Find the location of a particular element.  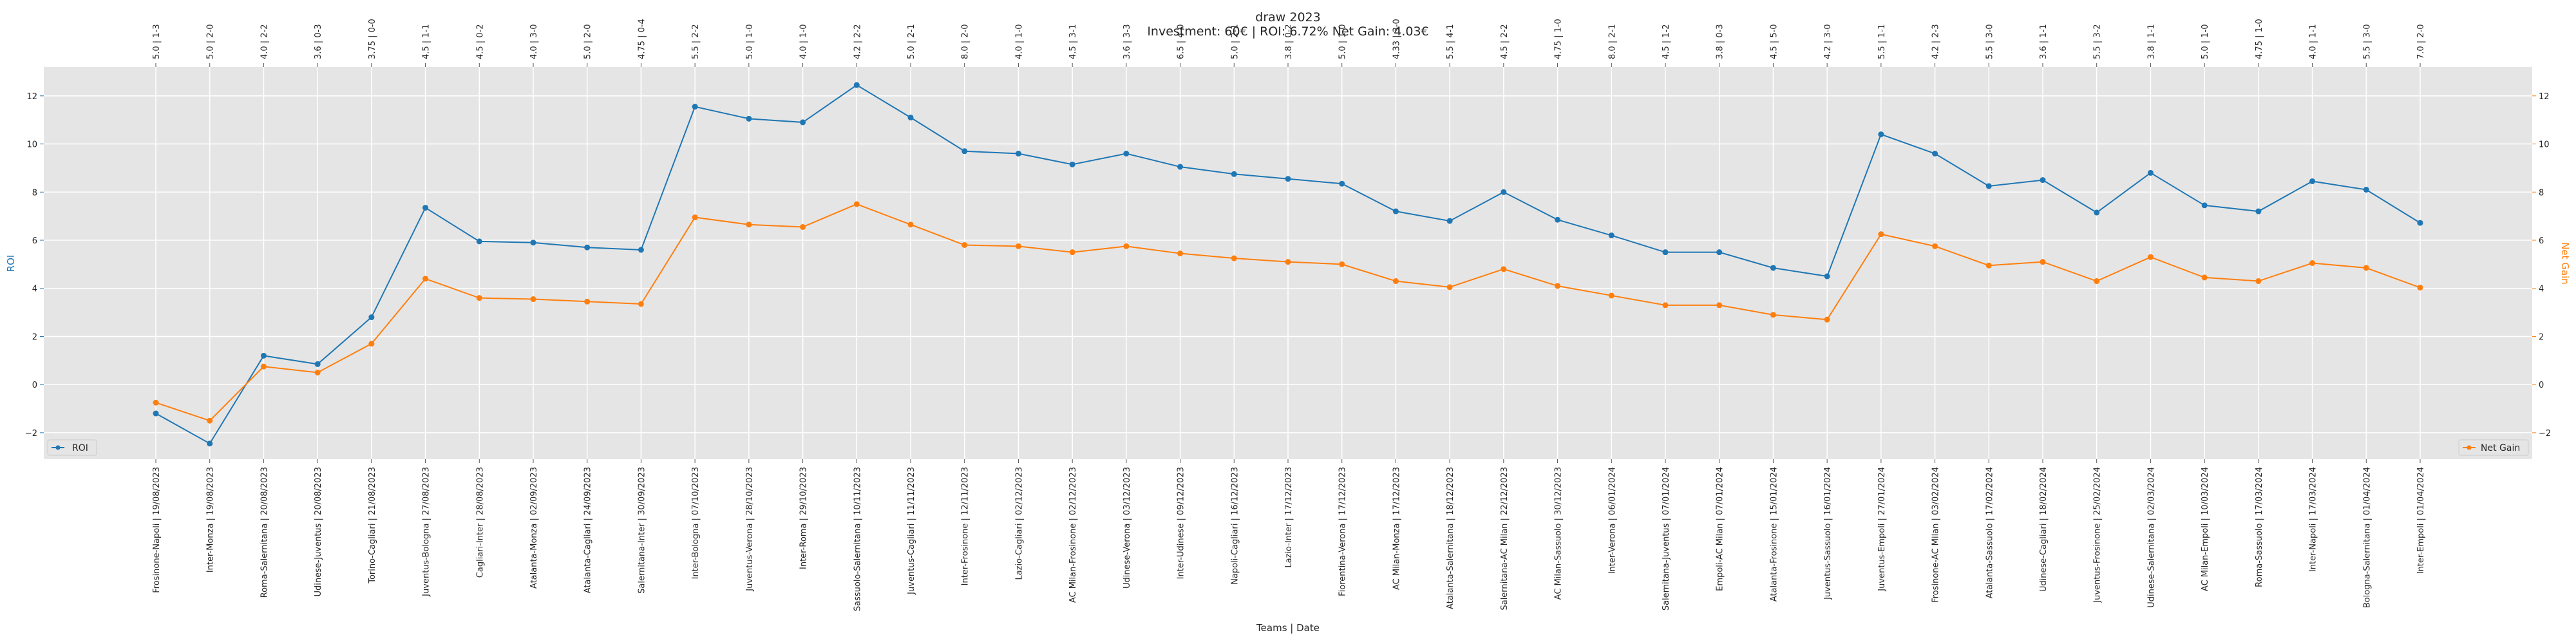

y-tick-label-left: −2 is located at coordinates (31, 434).